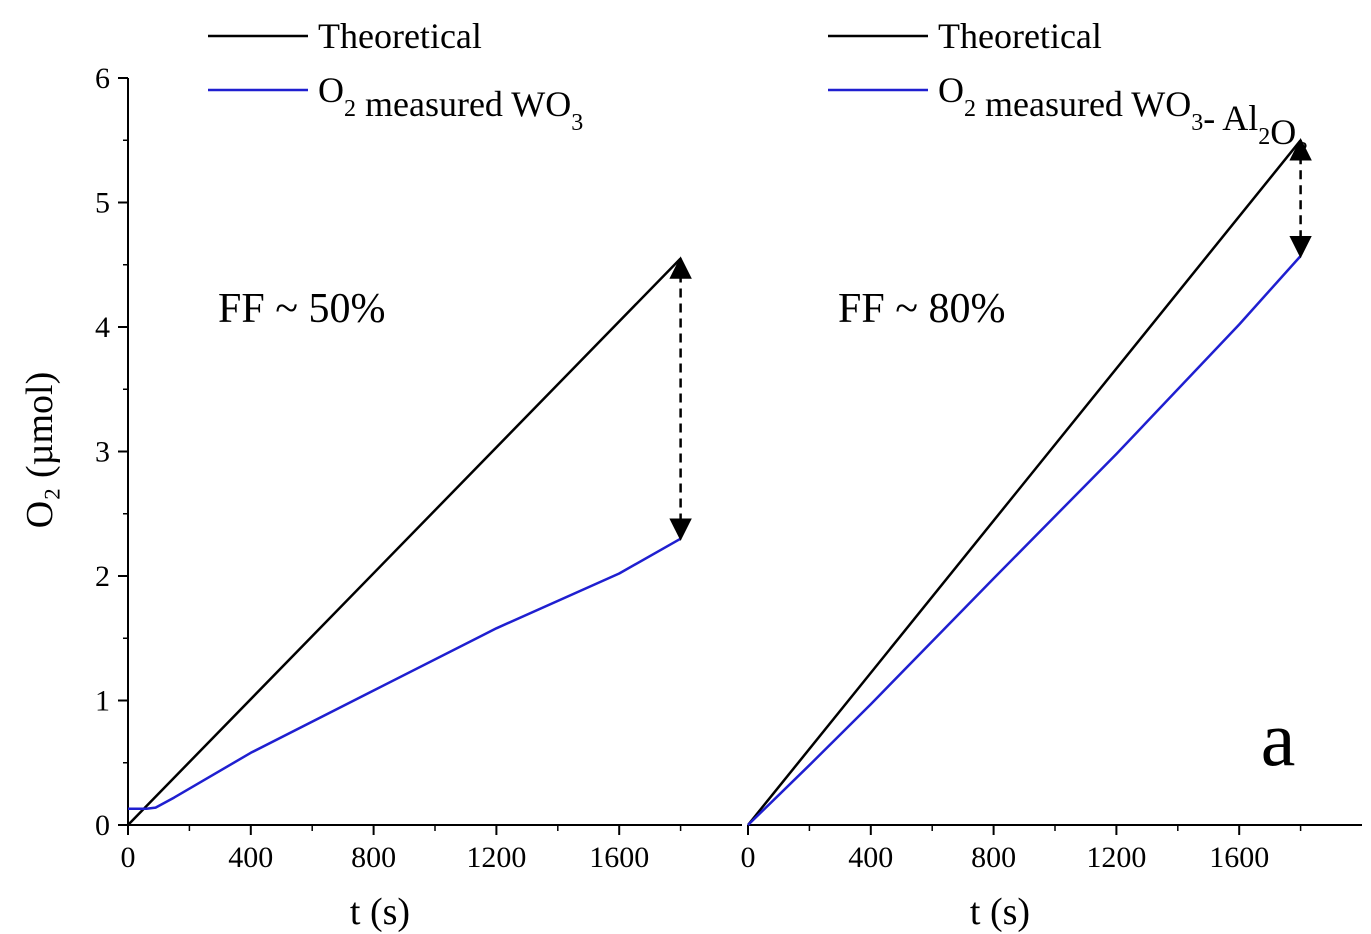 The height and width of the screenshot is (934, 1371). Describe the element at coordinates (102, 452) in the screenshot. I see `y-tick-label: 3` at that location.